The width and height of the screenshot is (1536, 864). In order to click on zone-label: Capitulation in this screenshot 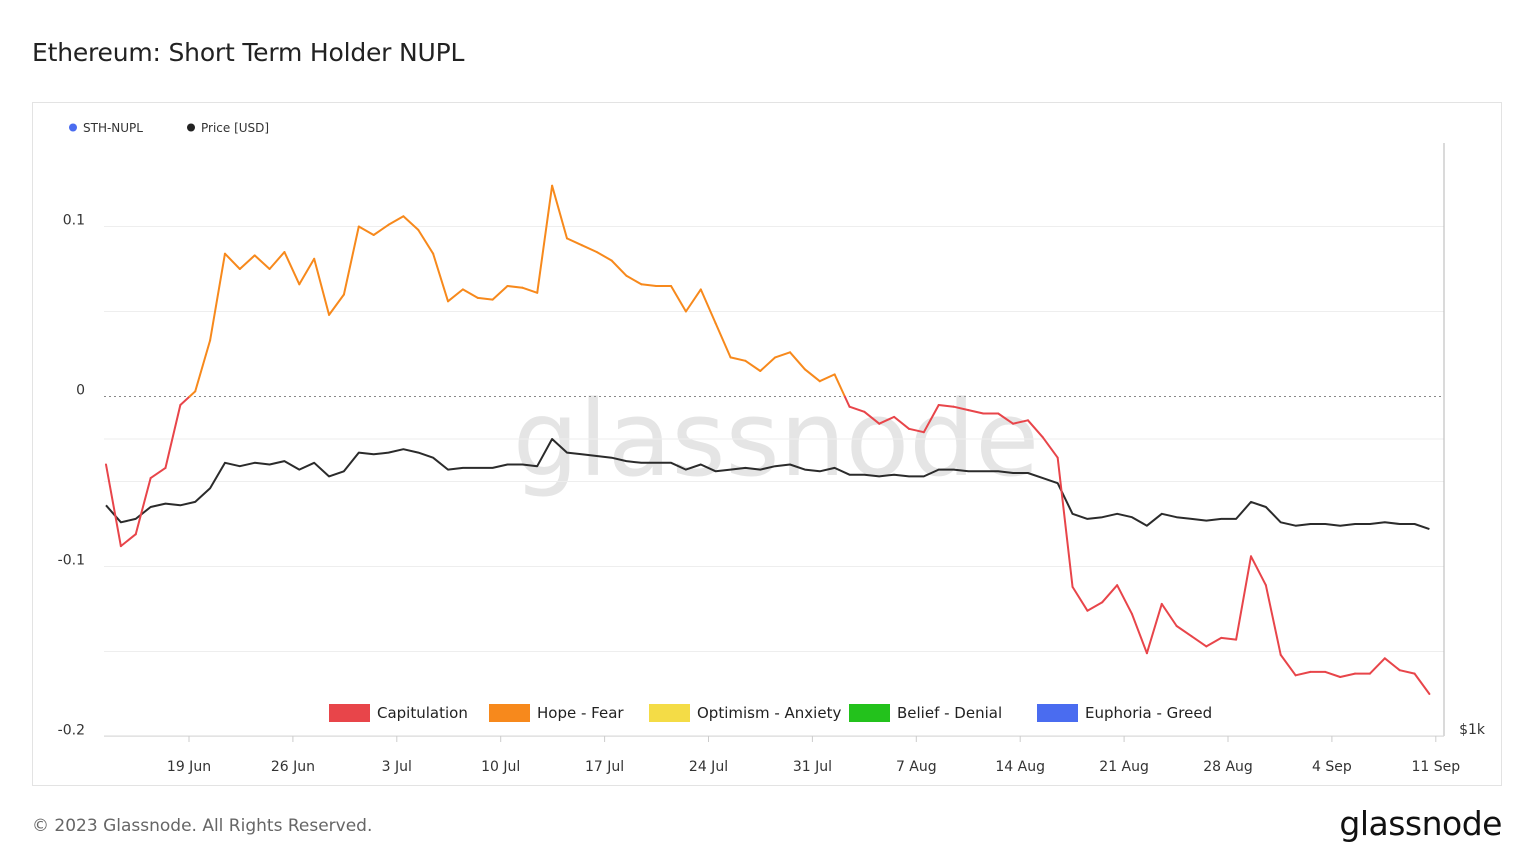, I will do `click(422, 713)`.